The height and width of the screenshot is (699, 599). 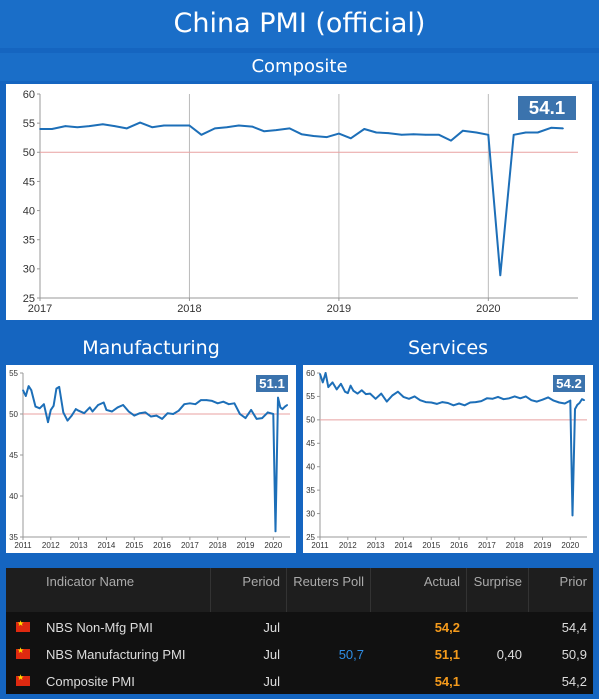 What do you see at coordinates (509, 654) in the screenshot?
I see `row-surprise: 0,40` at bounding box center [509, 654].